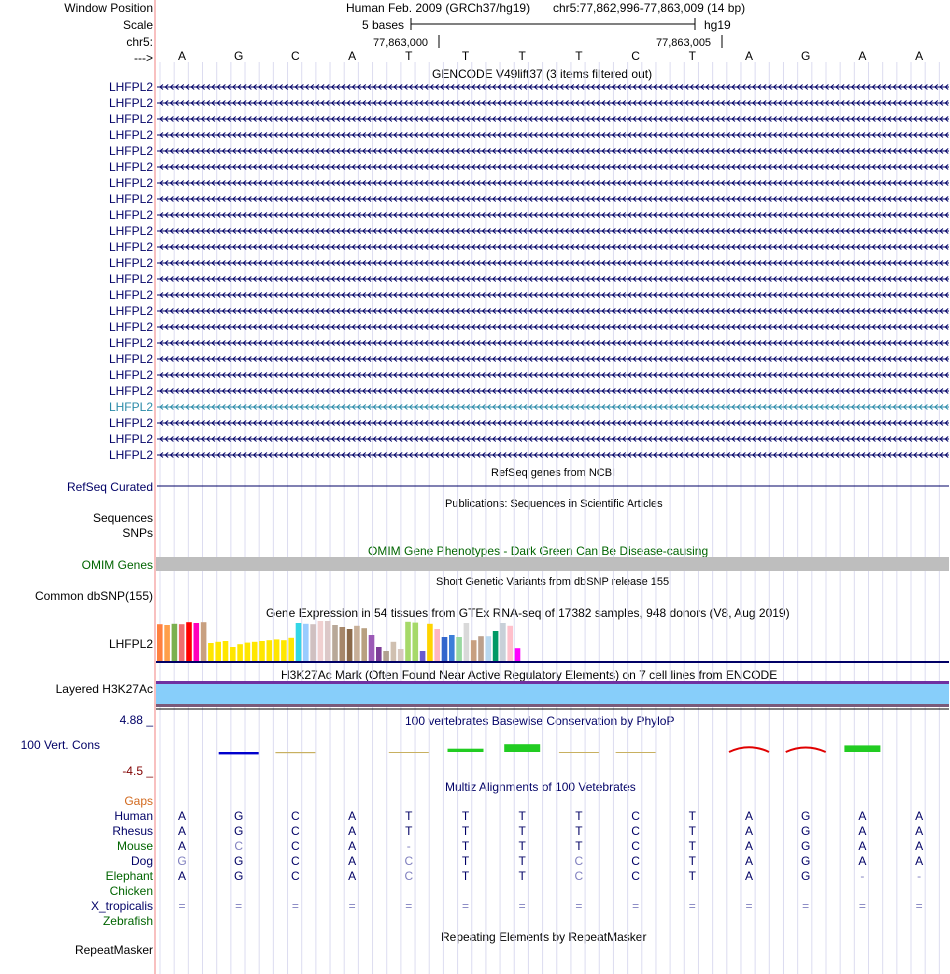 Image resolution: width=950 pixels, height=974 pixels. Describe the element at coordinates (117, 565) in the screenshot. I see `omim-label: OMIM Genes` at that location.